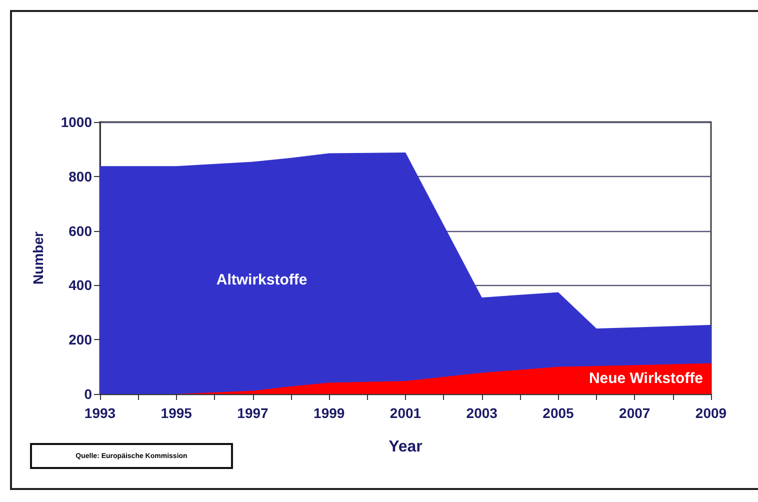  I want to click on x-tick-label: 1993, so click(100, 413).